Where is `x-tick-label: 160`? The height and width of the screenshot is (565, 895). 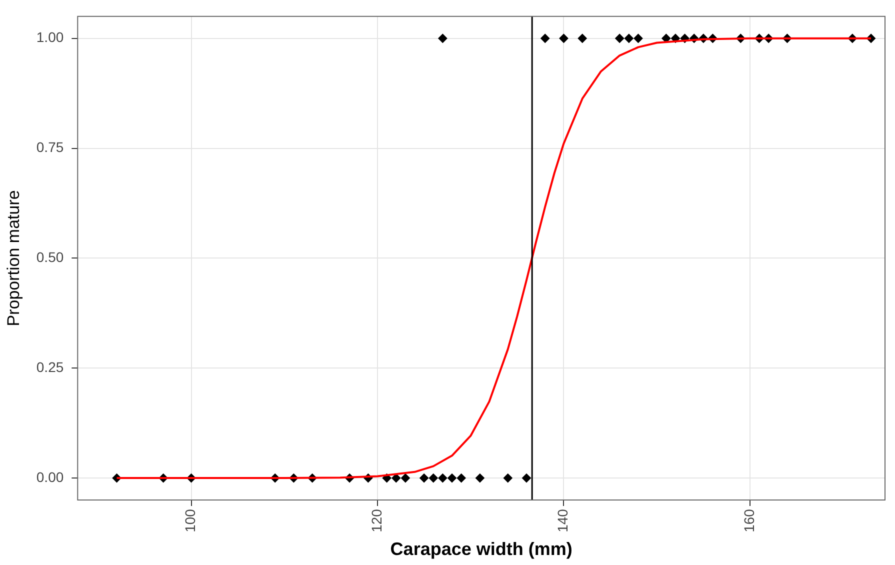
x-tick-label: 160 is located at coordinates (748, 520).